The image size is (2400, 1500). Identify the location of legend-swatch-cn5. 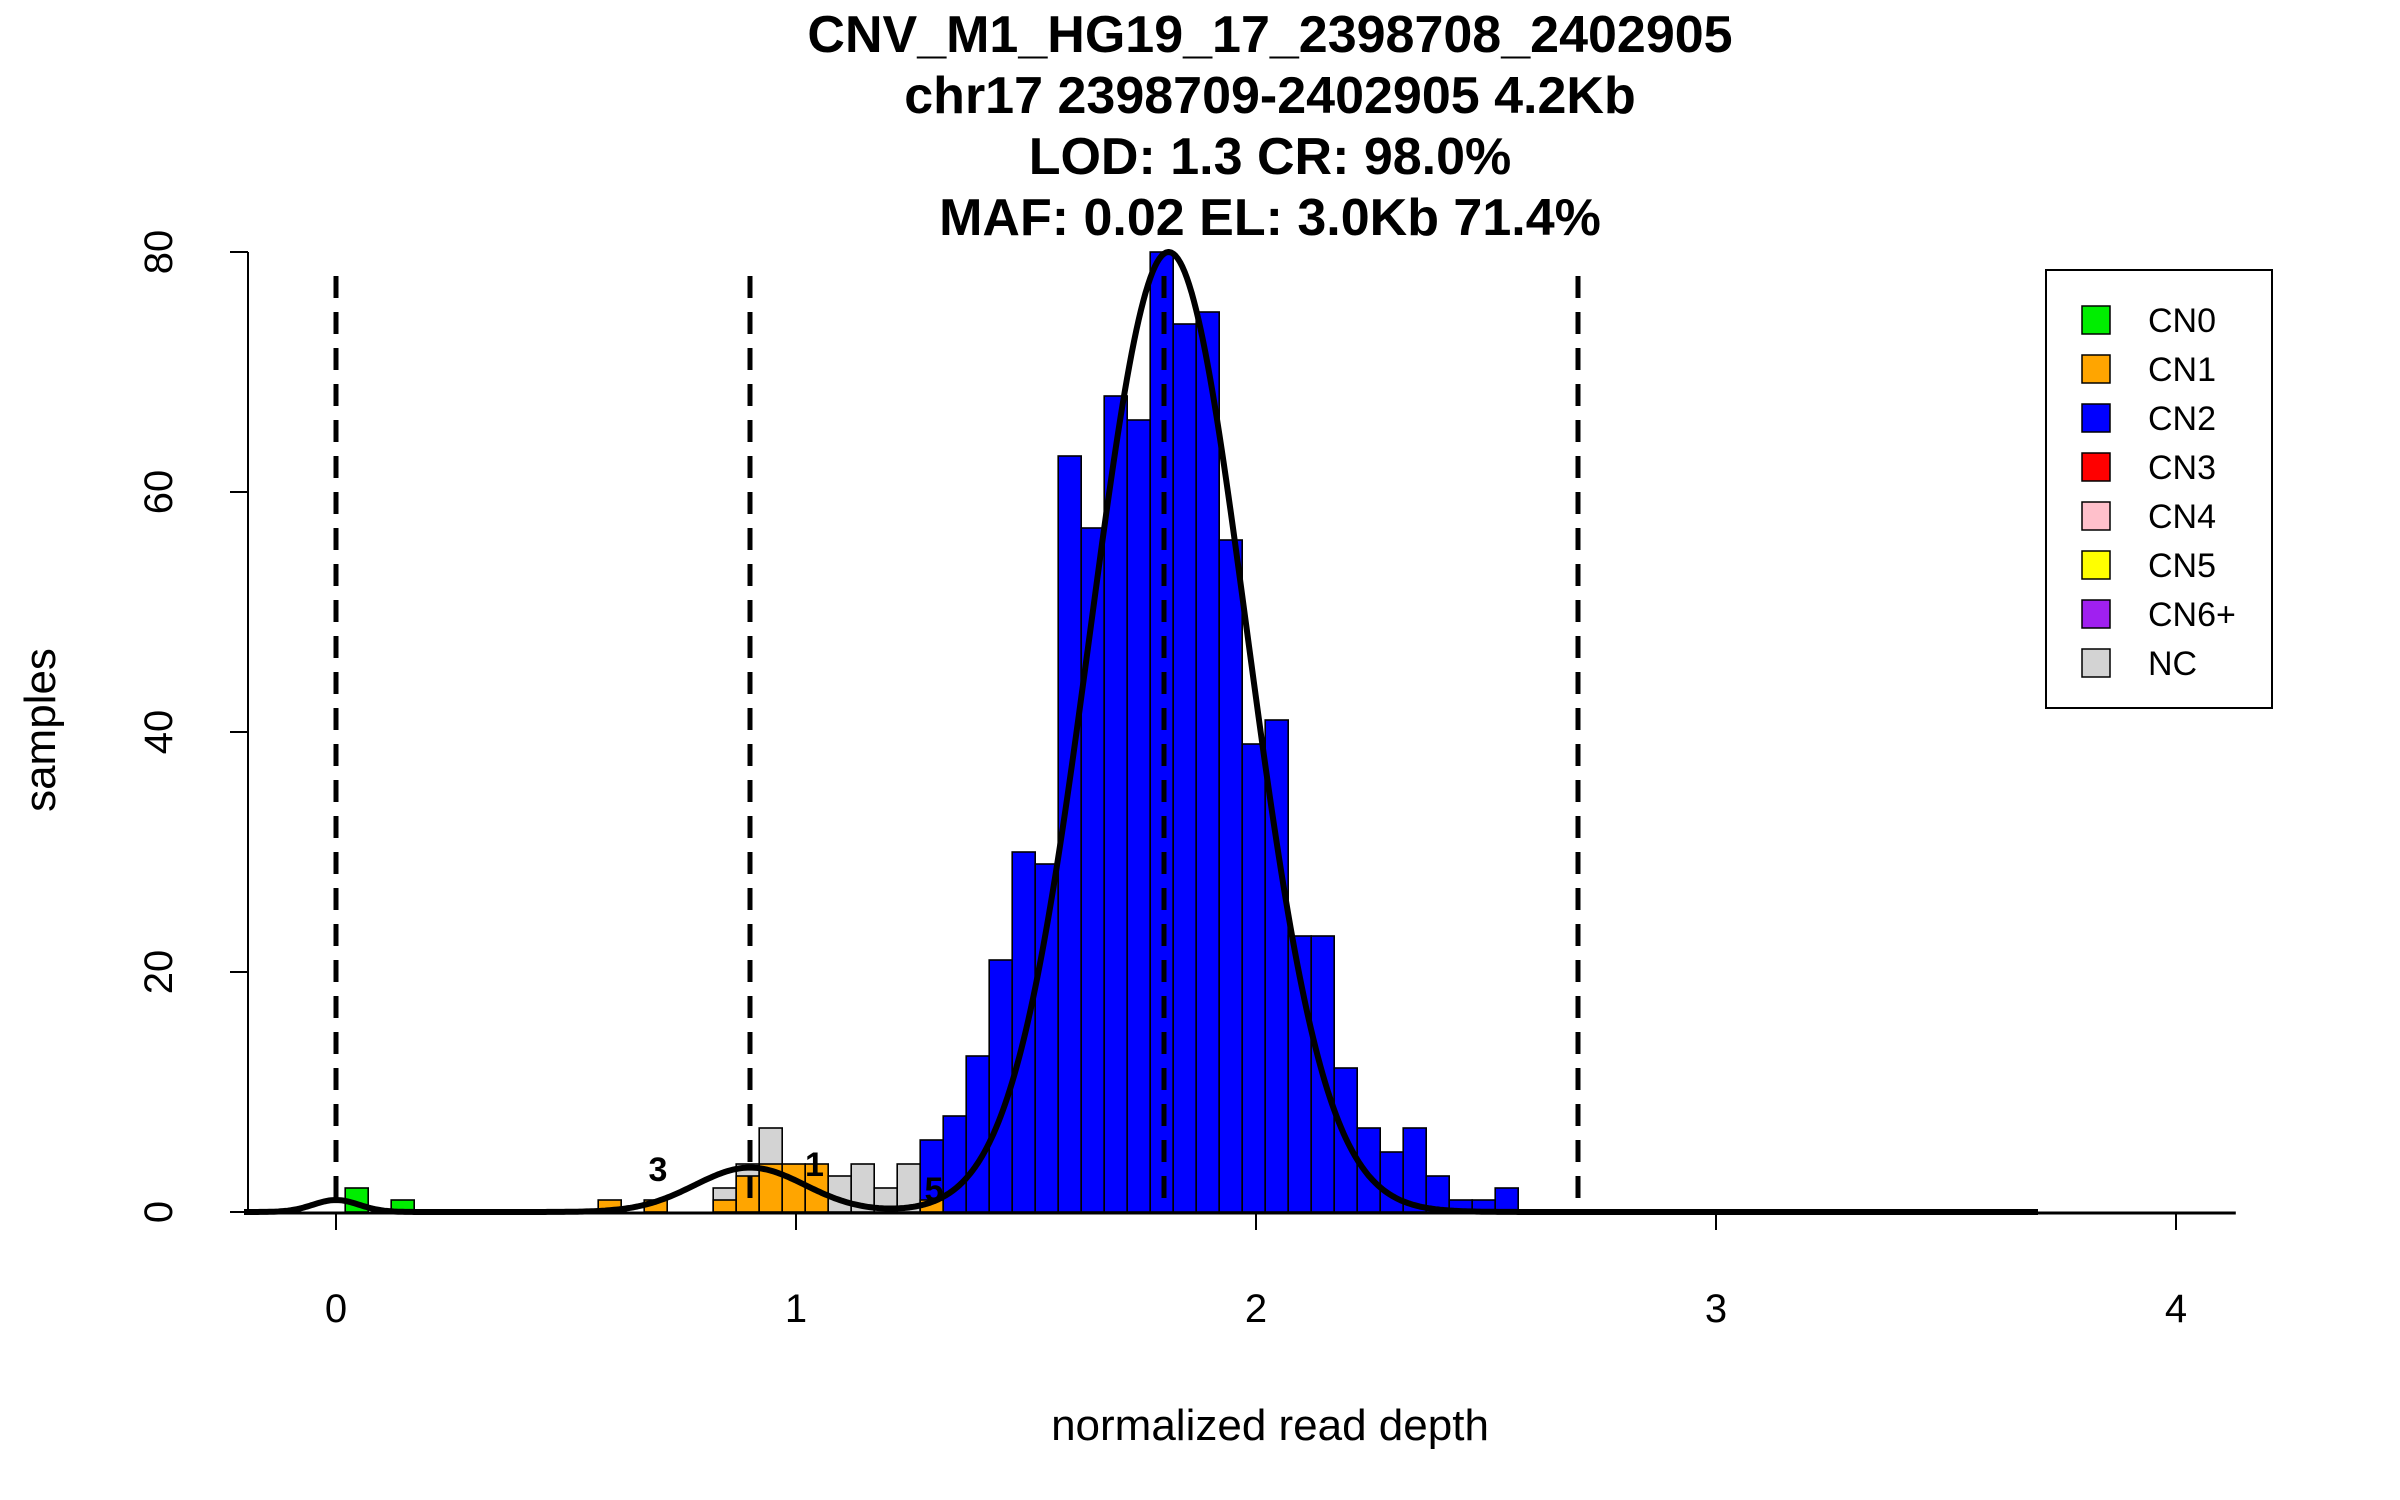
(2096, 565).